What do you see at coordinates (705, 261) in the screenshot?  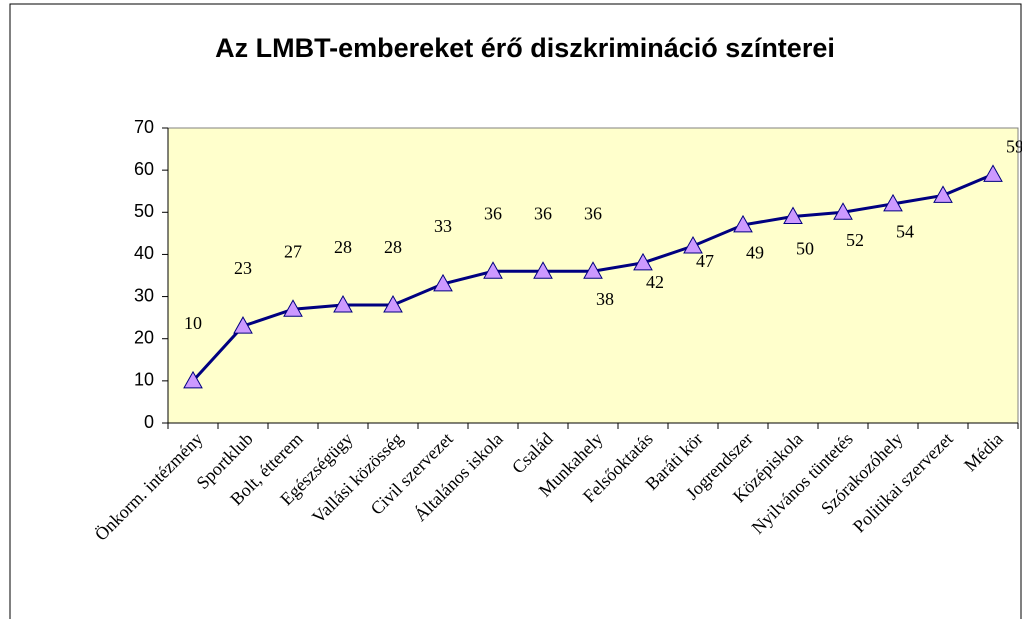 I see `data-label: 47` at bounding box center [705, 261].